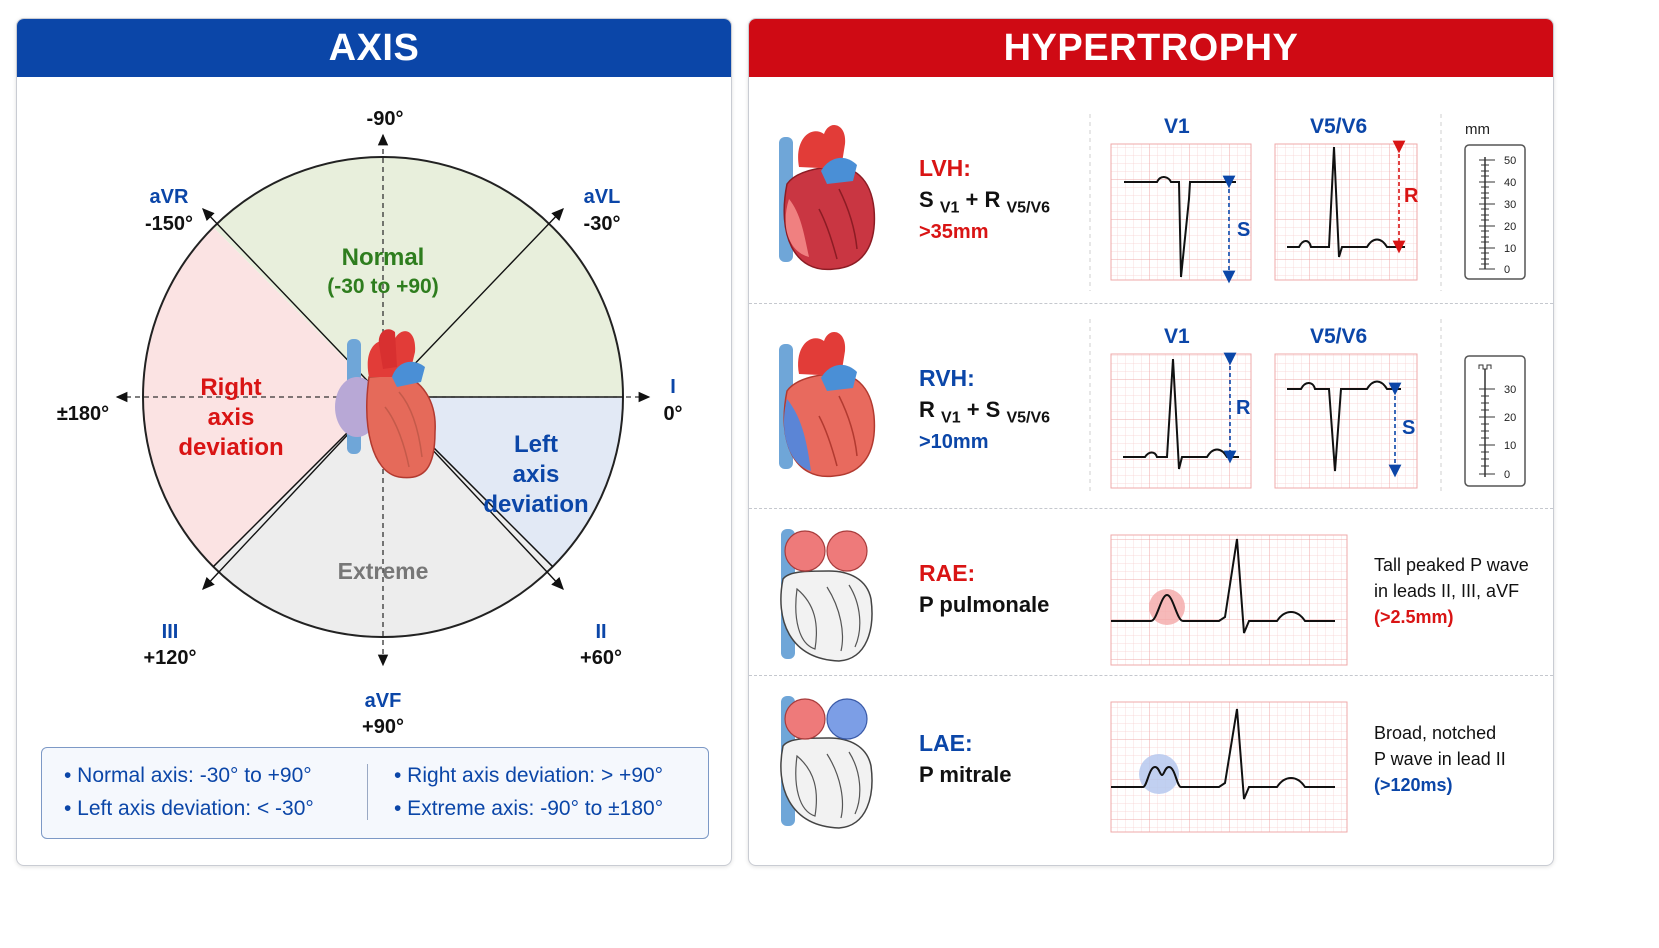 Image resolution: width=1659 pixels, height=948 pixels. I want to click on rae-subtitle: P pulmonale, so click(984, 604).